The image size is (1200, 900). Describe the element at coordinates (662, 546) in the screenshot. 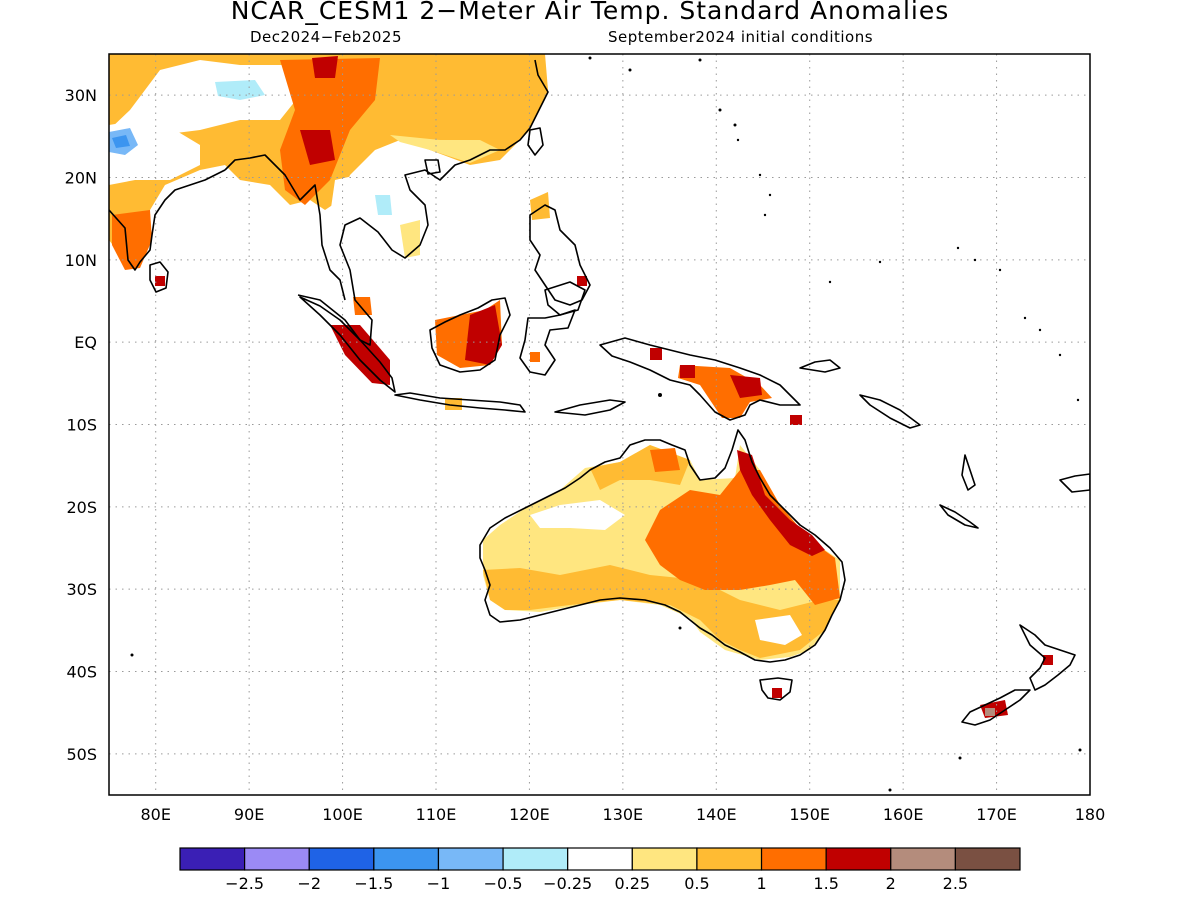

I see `coast-australia` at that location.